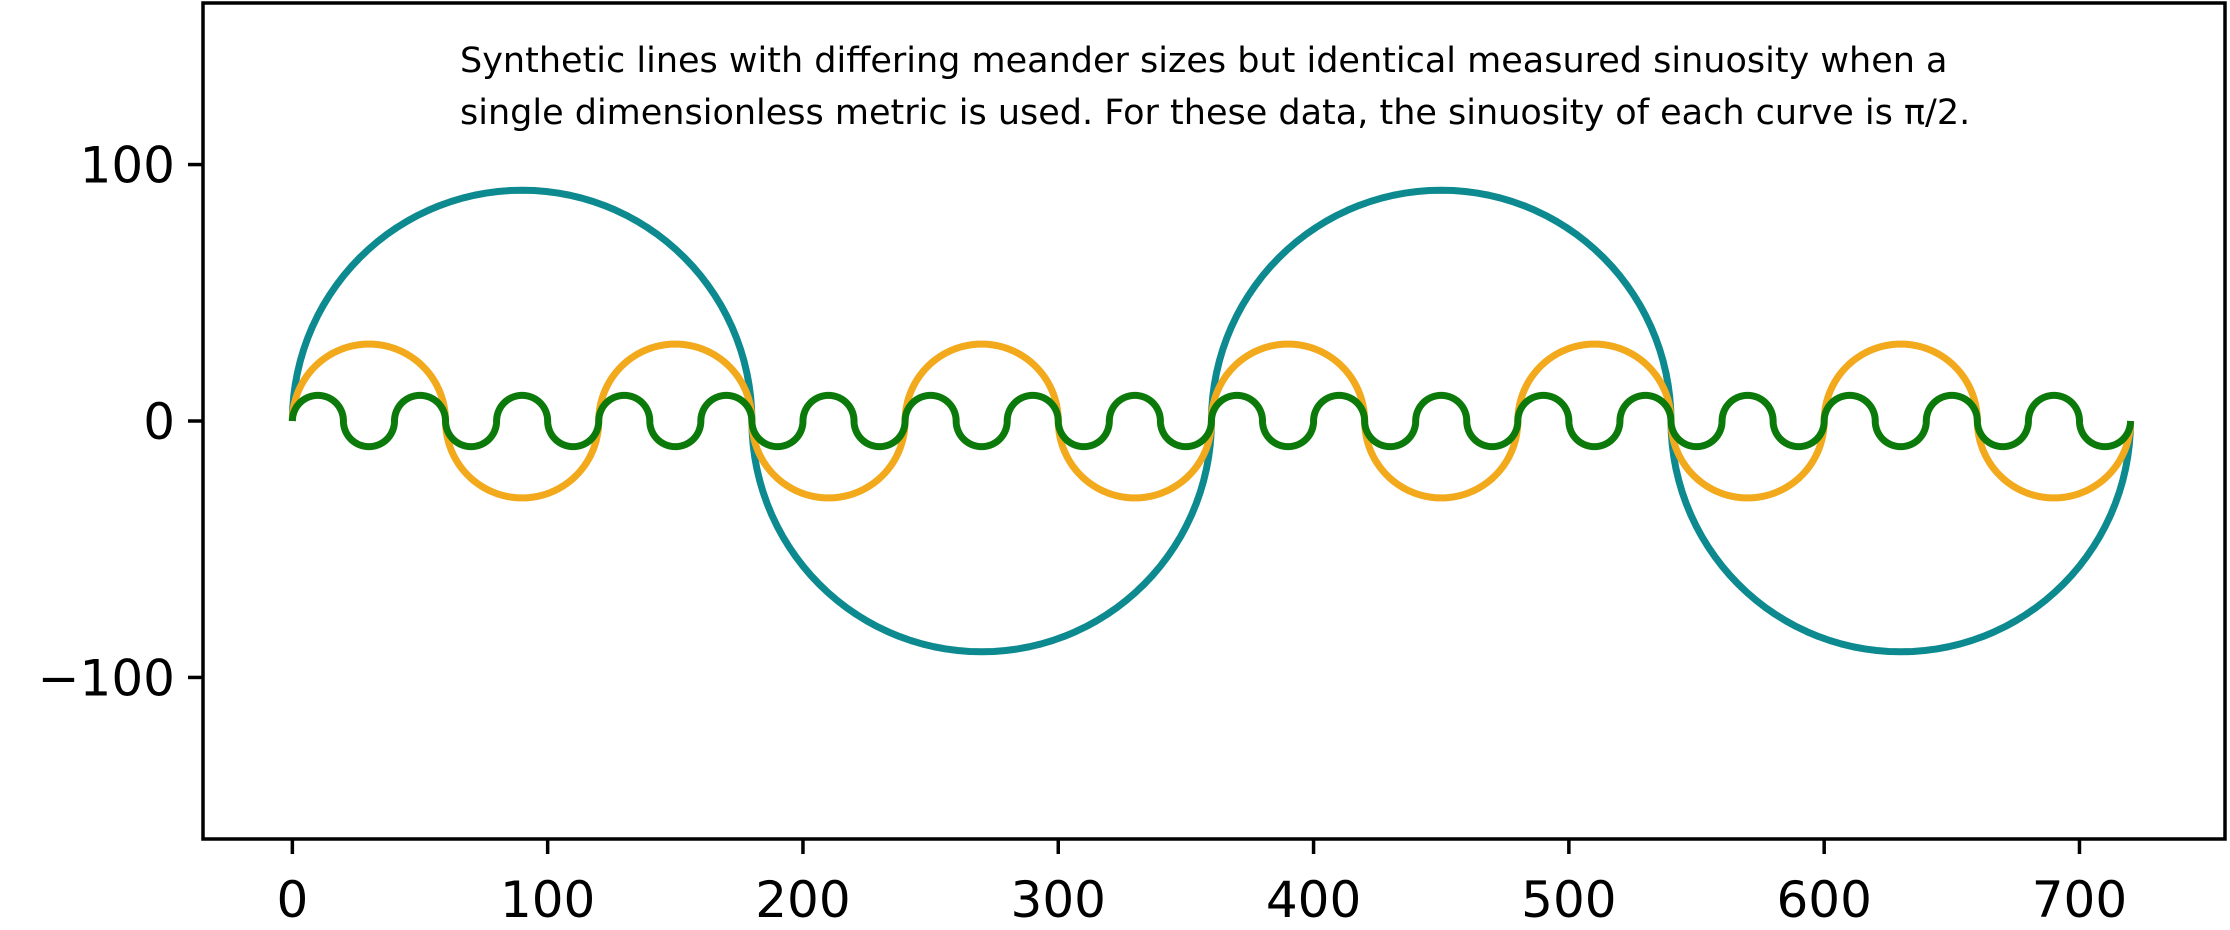 The image size is (2230, 930). I want to click on x-tick-label: 300, so click(1058, 900).